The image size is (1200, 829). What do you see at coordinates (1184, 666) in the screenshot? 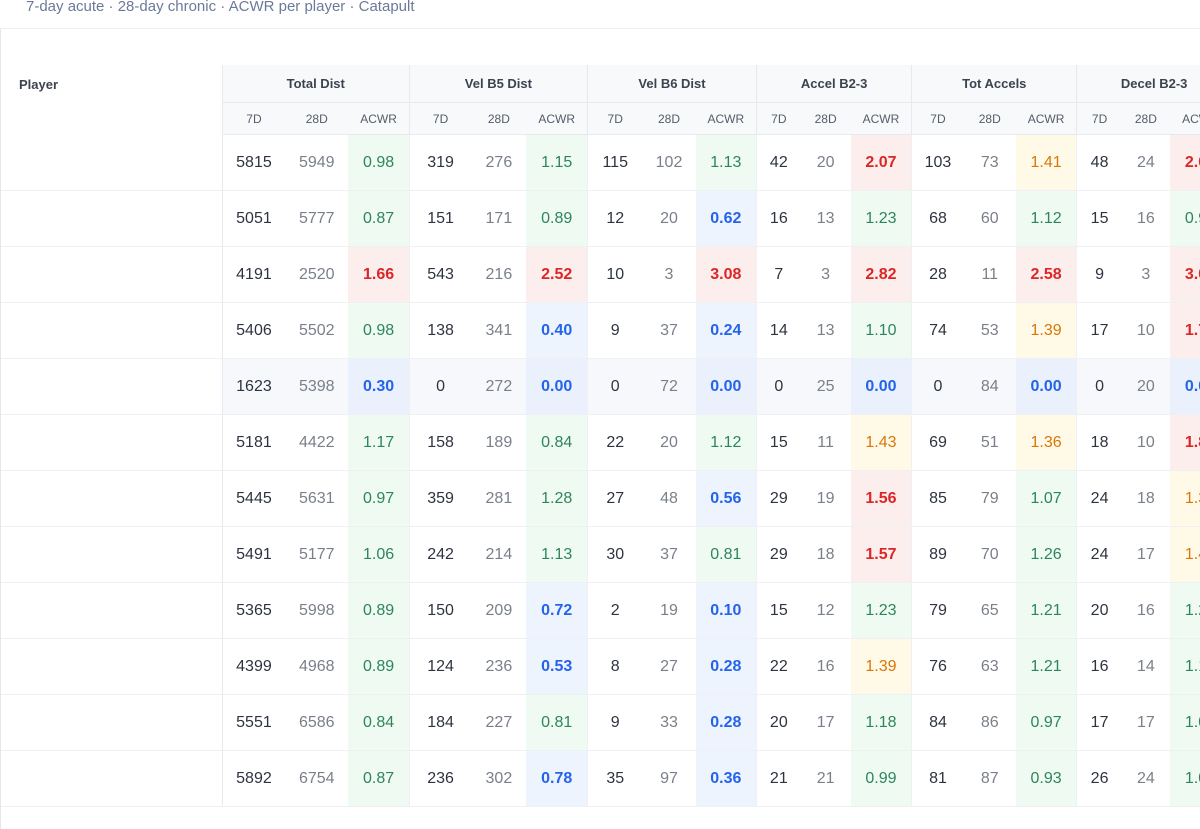
I see `acwr-cell: 1.14` at bounding box center [1184, 666].